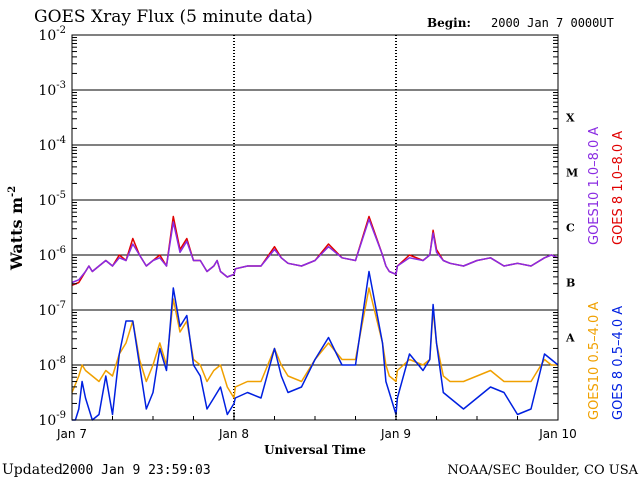 The height and width of the screenshot is (480, 640). Describe the element at coordinates (52, 309) in the screenshot. I see `y-tick-label: 10⁻⁷` at that location.